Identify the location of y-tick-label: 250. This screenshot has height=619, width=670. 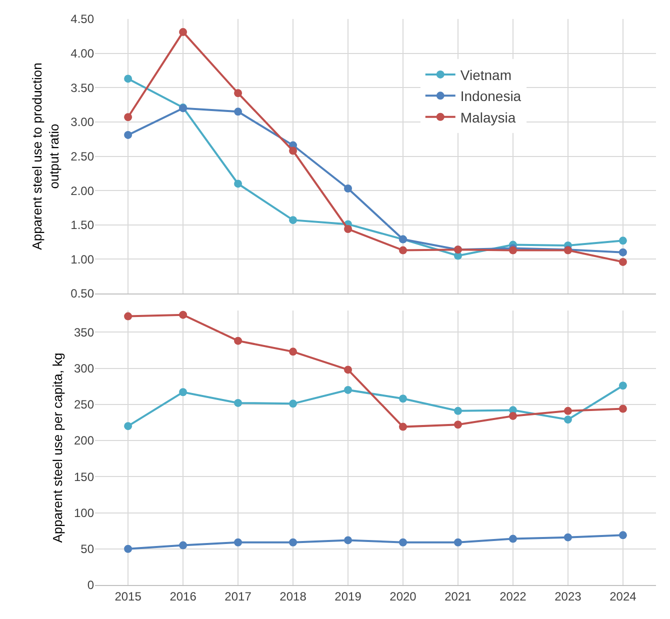
(84, 405).